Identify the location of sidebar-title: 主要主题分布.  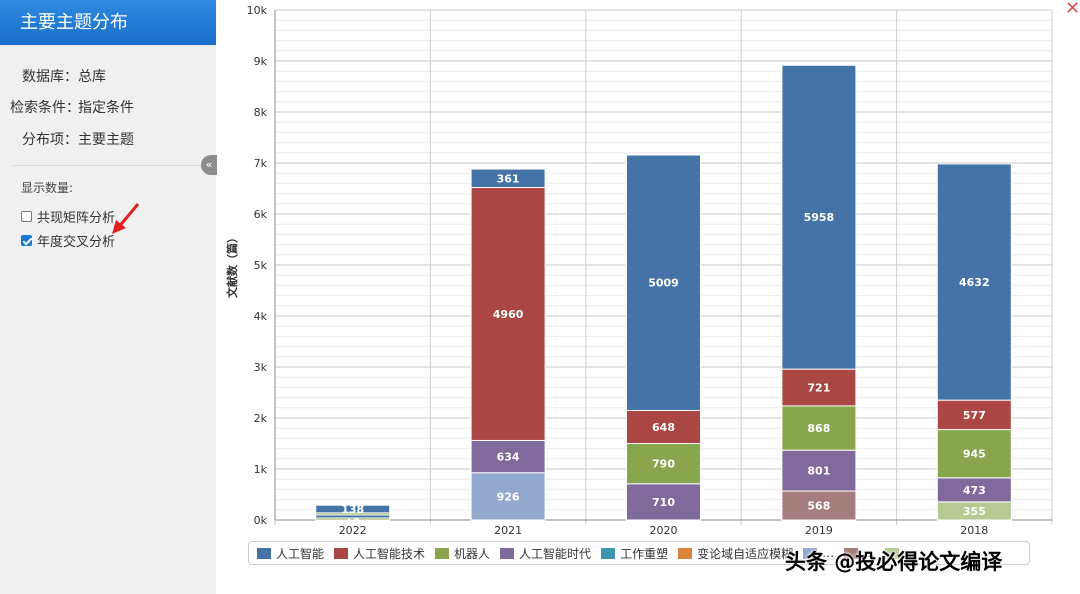
(108, 22).